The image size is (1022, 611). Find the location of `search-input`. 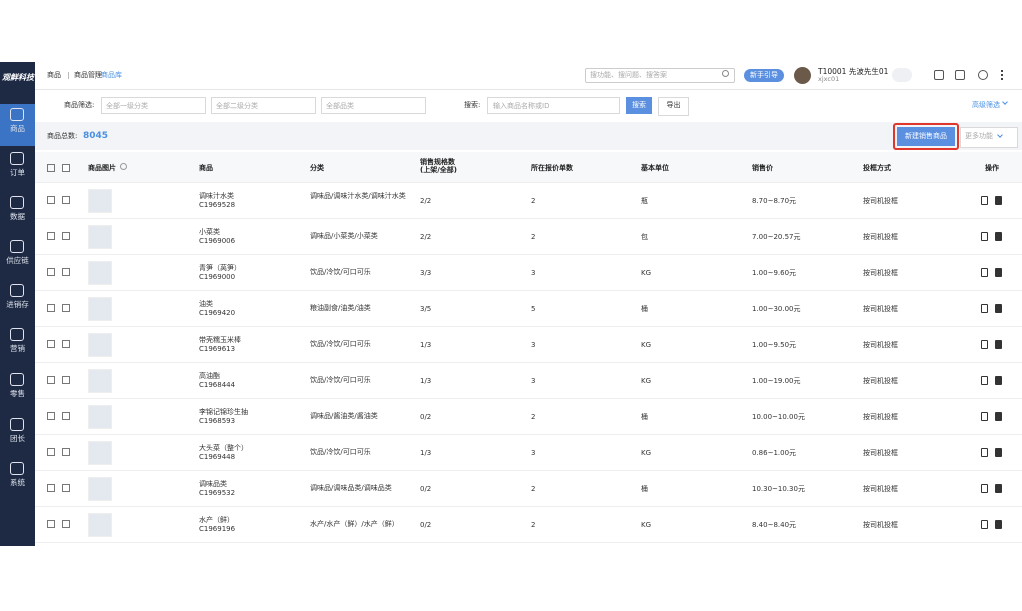

search-input is located at coordinates (553, 105).